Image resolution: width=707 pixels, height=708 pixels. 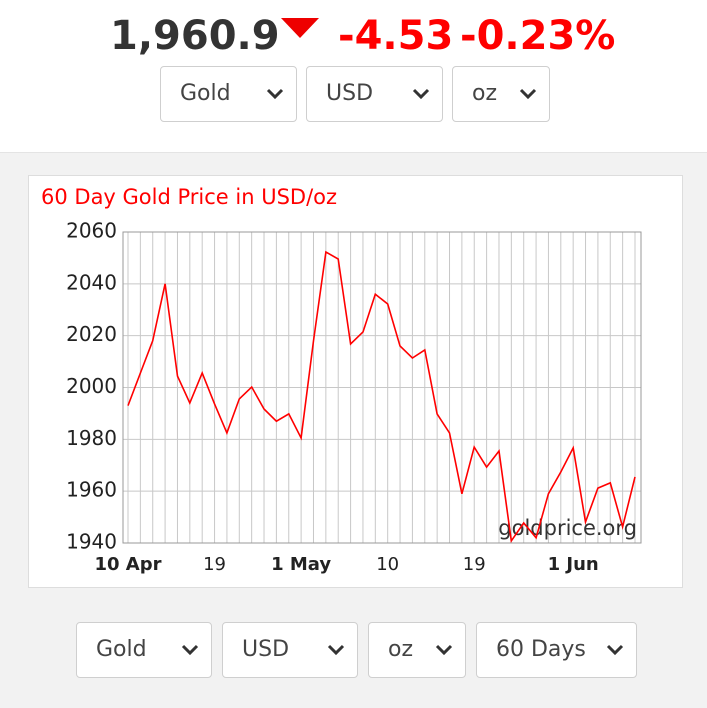 What do you see at coordinates (91, 438) in the screenshot?
I see `y-tick-label: 1980` at bounding box center [91, 438].